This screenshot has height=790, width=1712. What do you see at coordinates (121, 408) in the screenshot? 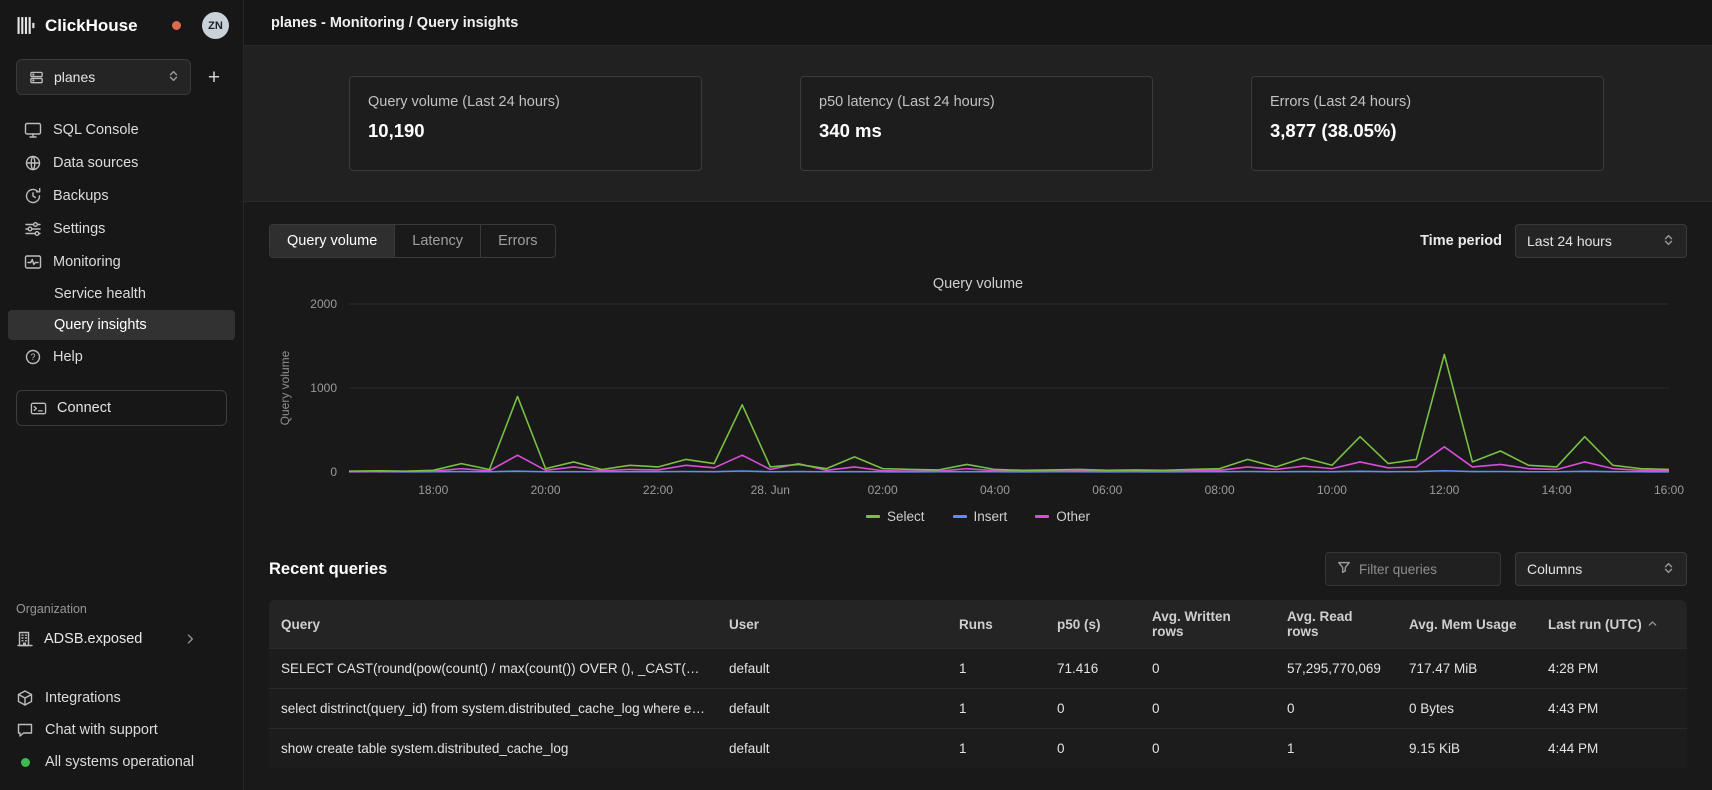
I see `connect-button: Connect` at bounding box center [121, 408].